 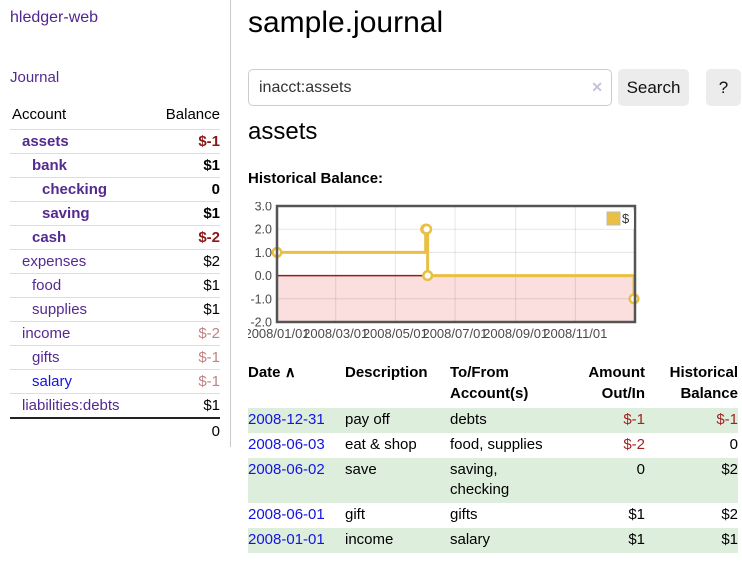 What do you see at coordinates (493, 540) in the screenshot?
I see `transaction-row: 2008-01-01 income salary $1 $1` at bounding box center [493, 540].